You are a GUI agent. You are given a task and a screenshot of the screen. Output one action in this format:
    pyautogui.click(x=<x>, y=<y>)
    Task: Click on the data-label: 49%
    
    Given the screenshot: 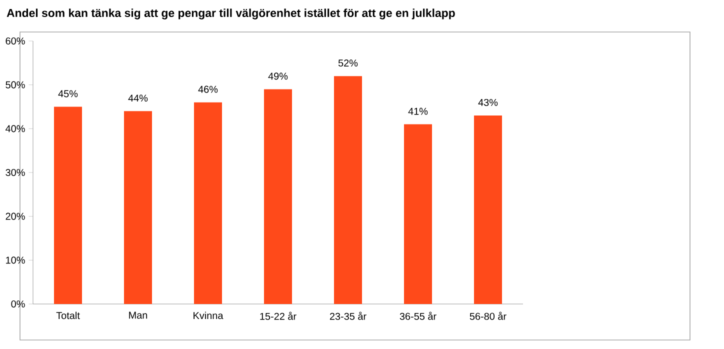 What is the action you would take?
    pyautogui.click(x=278, y=76)
    